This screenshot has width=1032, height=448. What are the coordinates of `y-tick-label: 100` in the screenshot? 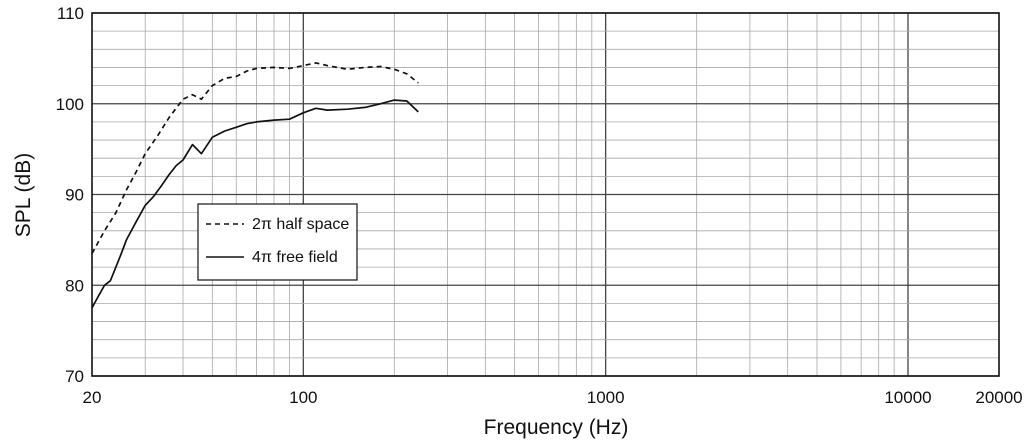 It's located at (70, 104).